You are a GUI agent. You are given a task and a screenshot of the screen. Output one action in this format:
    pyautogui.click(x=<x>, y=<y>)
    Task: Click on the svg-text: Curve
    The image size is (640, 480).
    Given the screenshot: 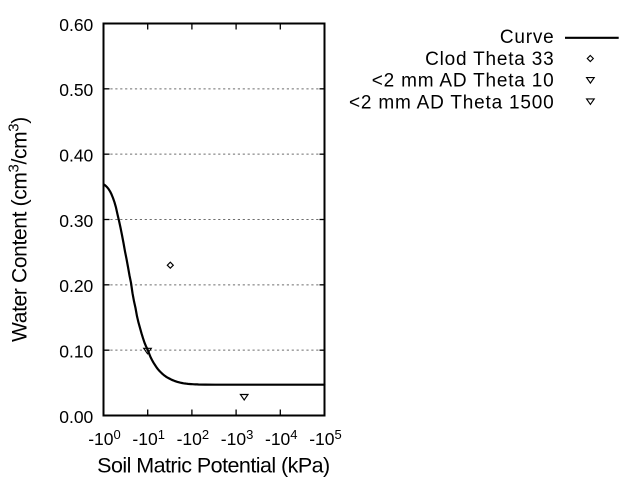 What is the action you would take?
    pyautogui.click(x=527, y=37)
    